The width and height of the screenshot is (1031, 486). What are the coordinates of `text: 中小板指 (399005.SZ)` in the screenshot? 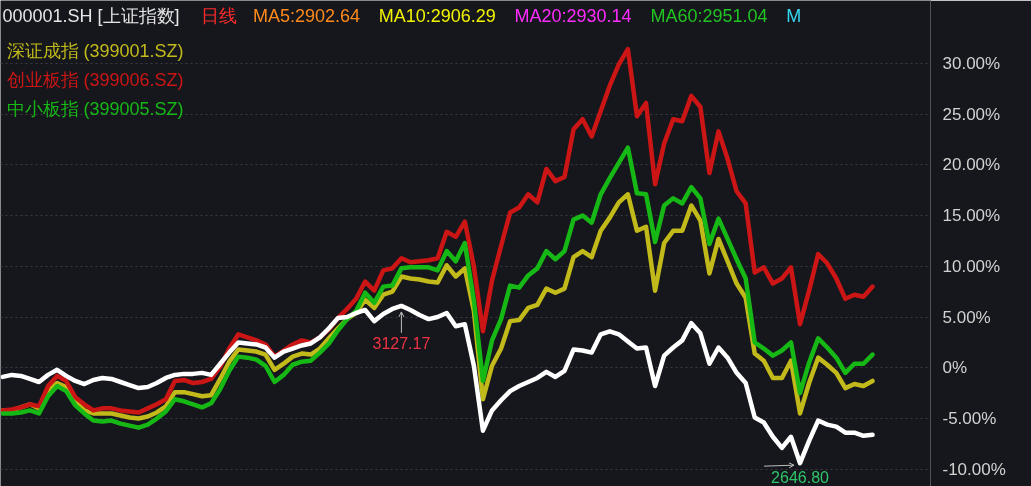 It's located at (95, 108).